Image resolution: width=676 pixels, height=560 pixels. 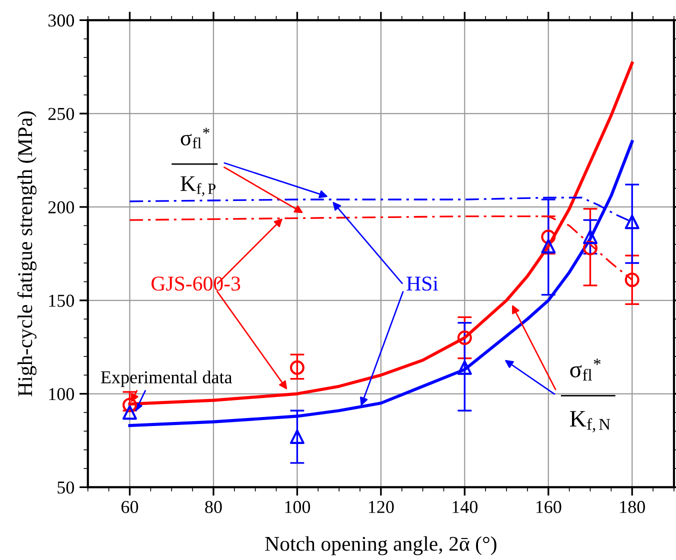 What do you see at coordinates (590, 421) in the screenshot?
I see `annotation: K$_{f,N}$` at bounding box center [590, 421].